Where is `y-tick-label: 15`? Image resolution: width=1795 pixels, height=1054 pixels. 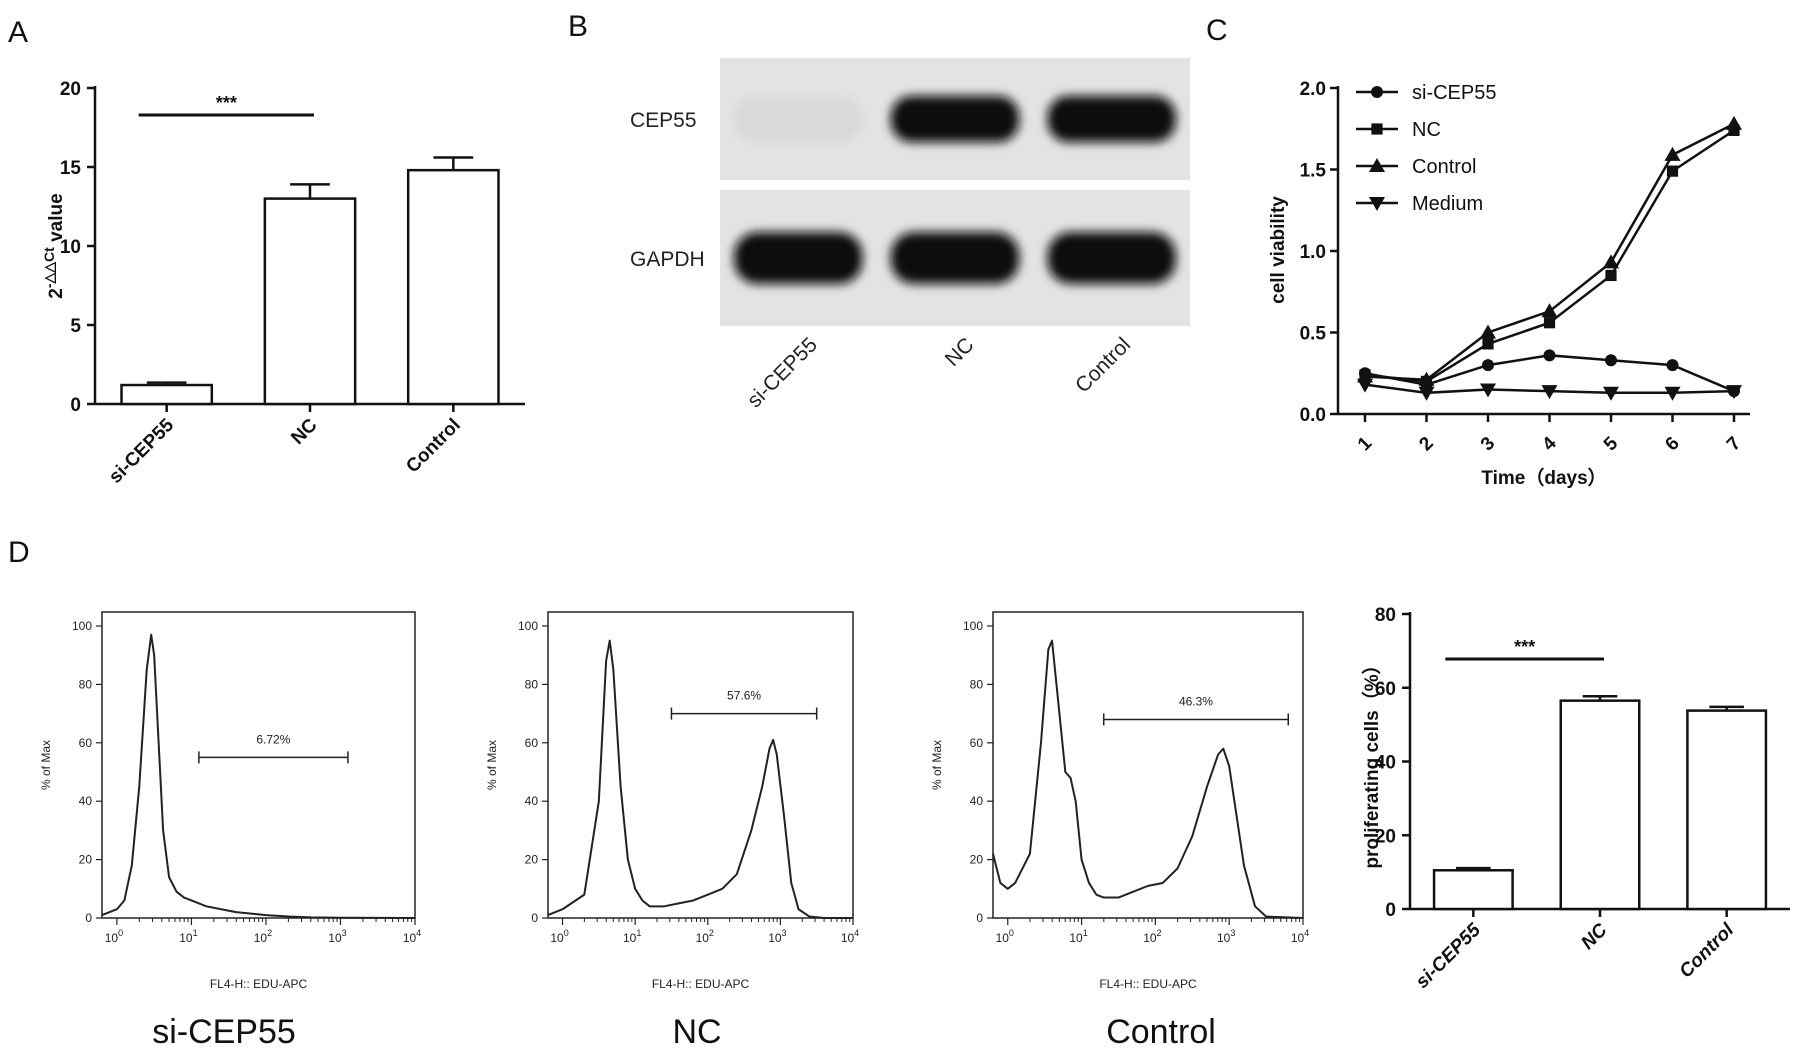 y-tick-label: 15 is located at coordinates (71, 168).